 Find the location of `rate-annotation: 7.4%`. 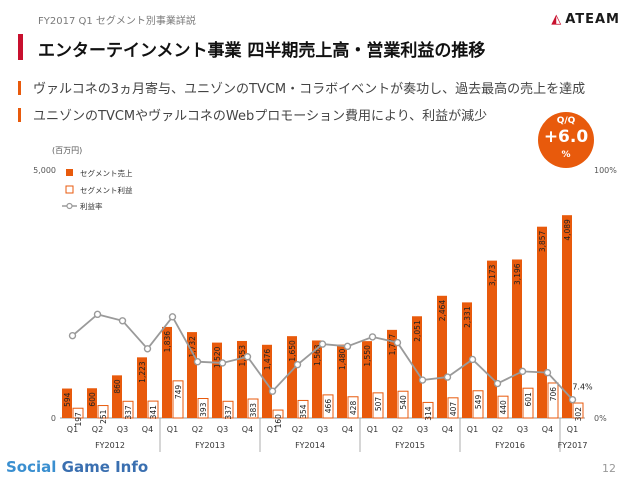

rate-annotation: 7.4% is located at coordinates (582, 387).